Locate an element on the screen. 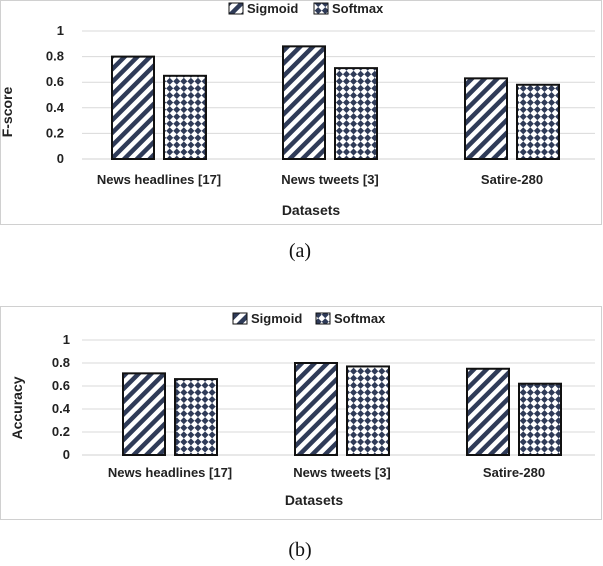 Image resolution: width=603 pixels, height=566 pixels. y-axis-title: F-score is located at coordinates (7, 112).